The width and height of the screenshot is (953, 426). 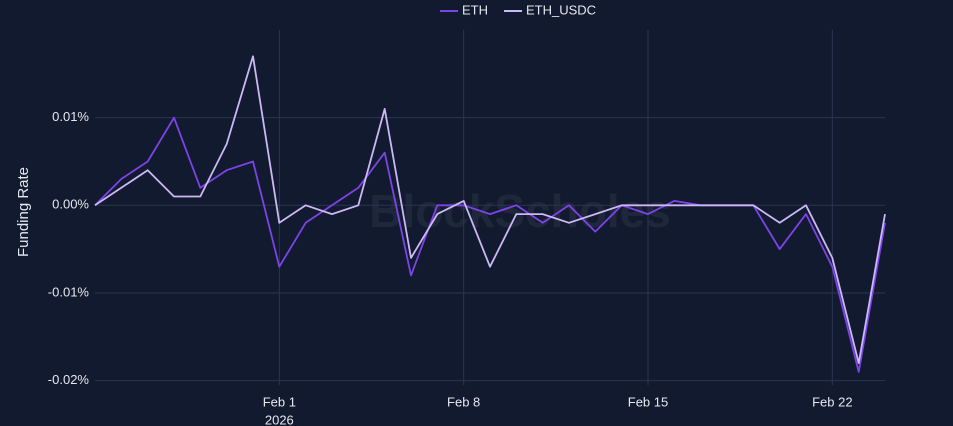 I want to click on y-tick-label: -0.01%, so click(x=69, y=291).